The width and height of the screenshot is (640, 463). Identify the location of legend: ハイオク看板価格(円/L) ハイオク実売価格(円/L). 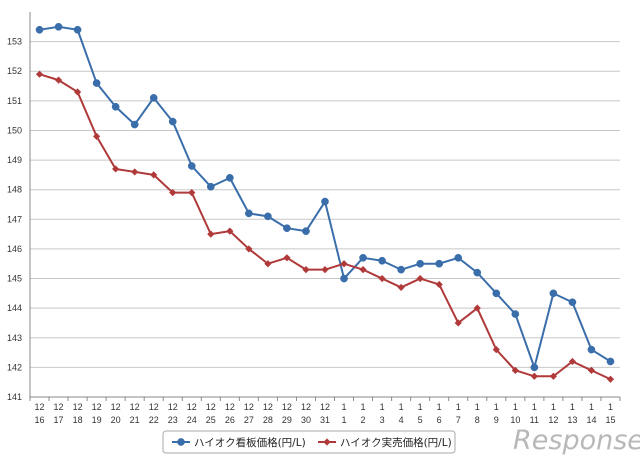
(309, 442).